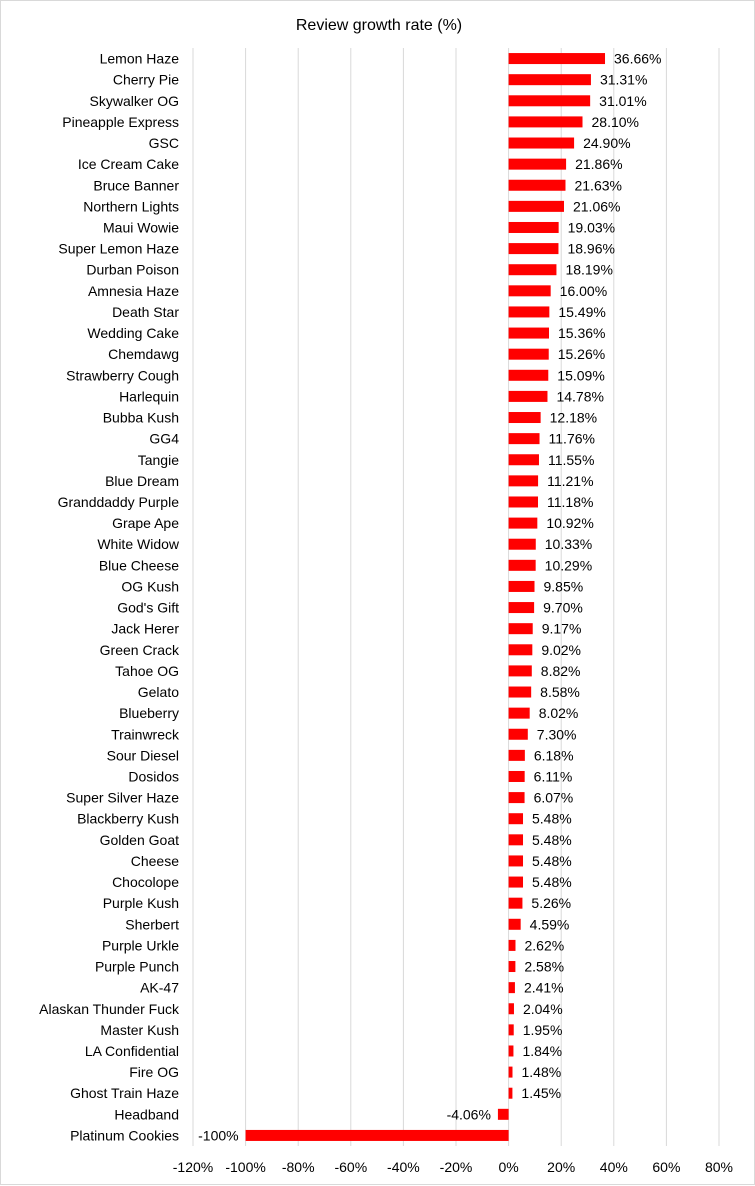 This screenshot has width=755, height=1186. I want to click on x-tick-label: 0%, so click(508, 1167).